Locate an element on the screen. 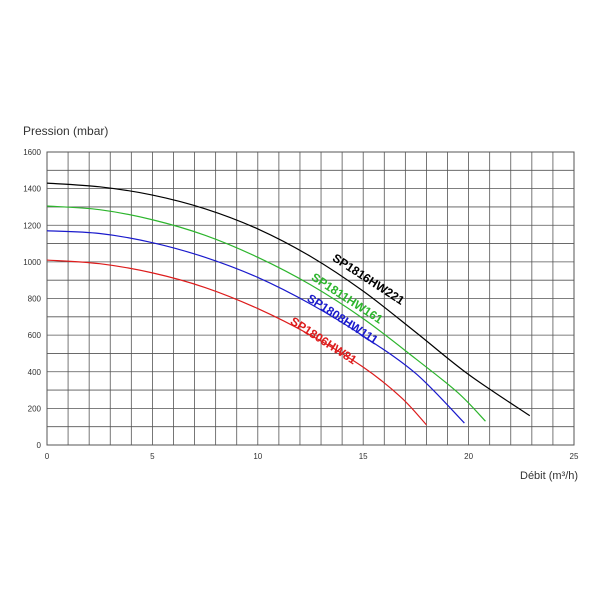 Image resolution: width=600 pixels, height=605 pixels. y-tick-label: 1400 is located at coordinates (32, 189).